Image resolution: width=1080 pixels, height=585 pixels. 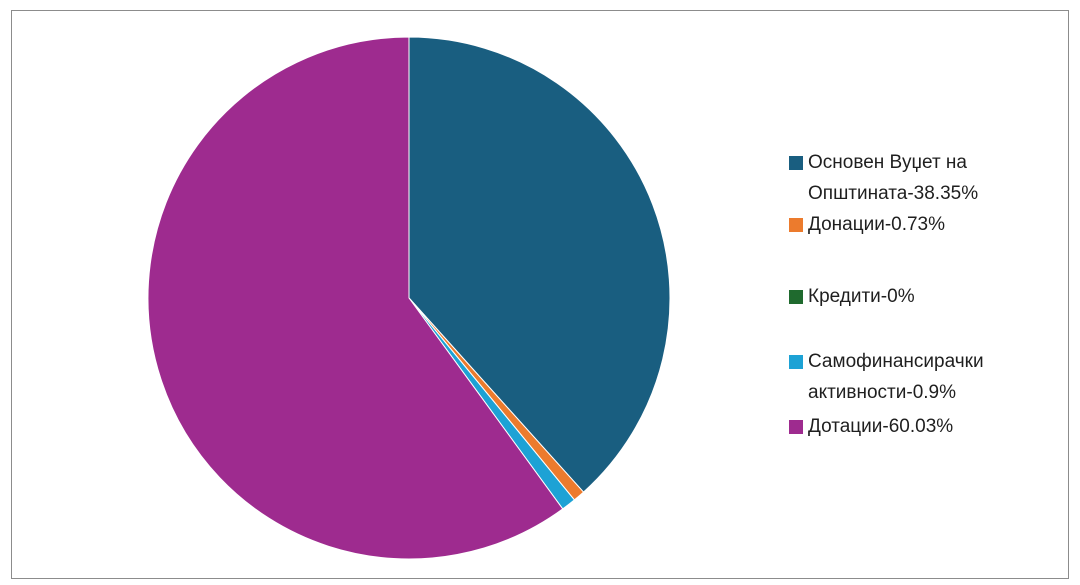 I want to click on legend-item-krediti: Кредити-0%, so click(x=919, y=296).